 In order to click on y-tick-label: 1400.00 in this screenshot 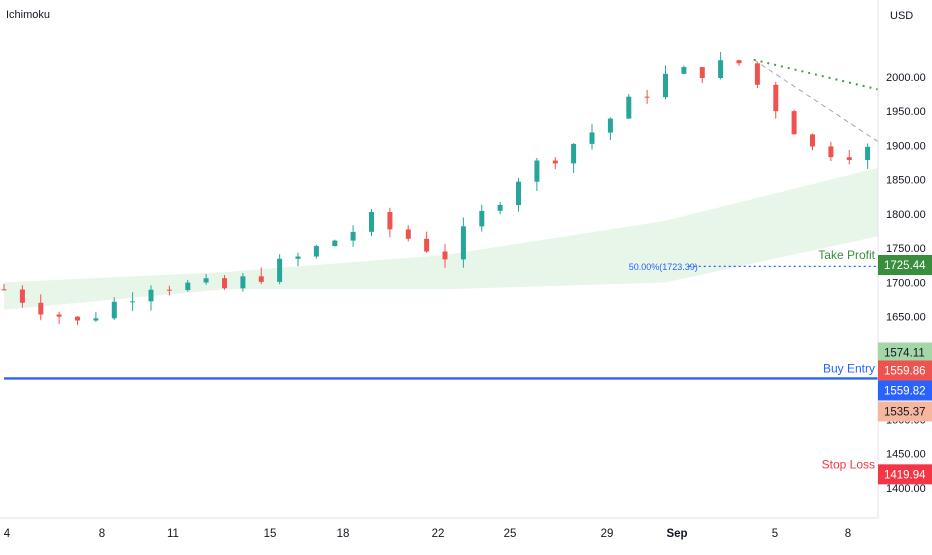, I will do `click(906, 489)`.